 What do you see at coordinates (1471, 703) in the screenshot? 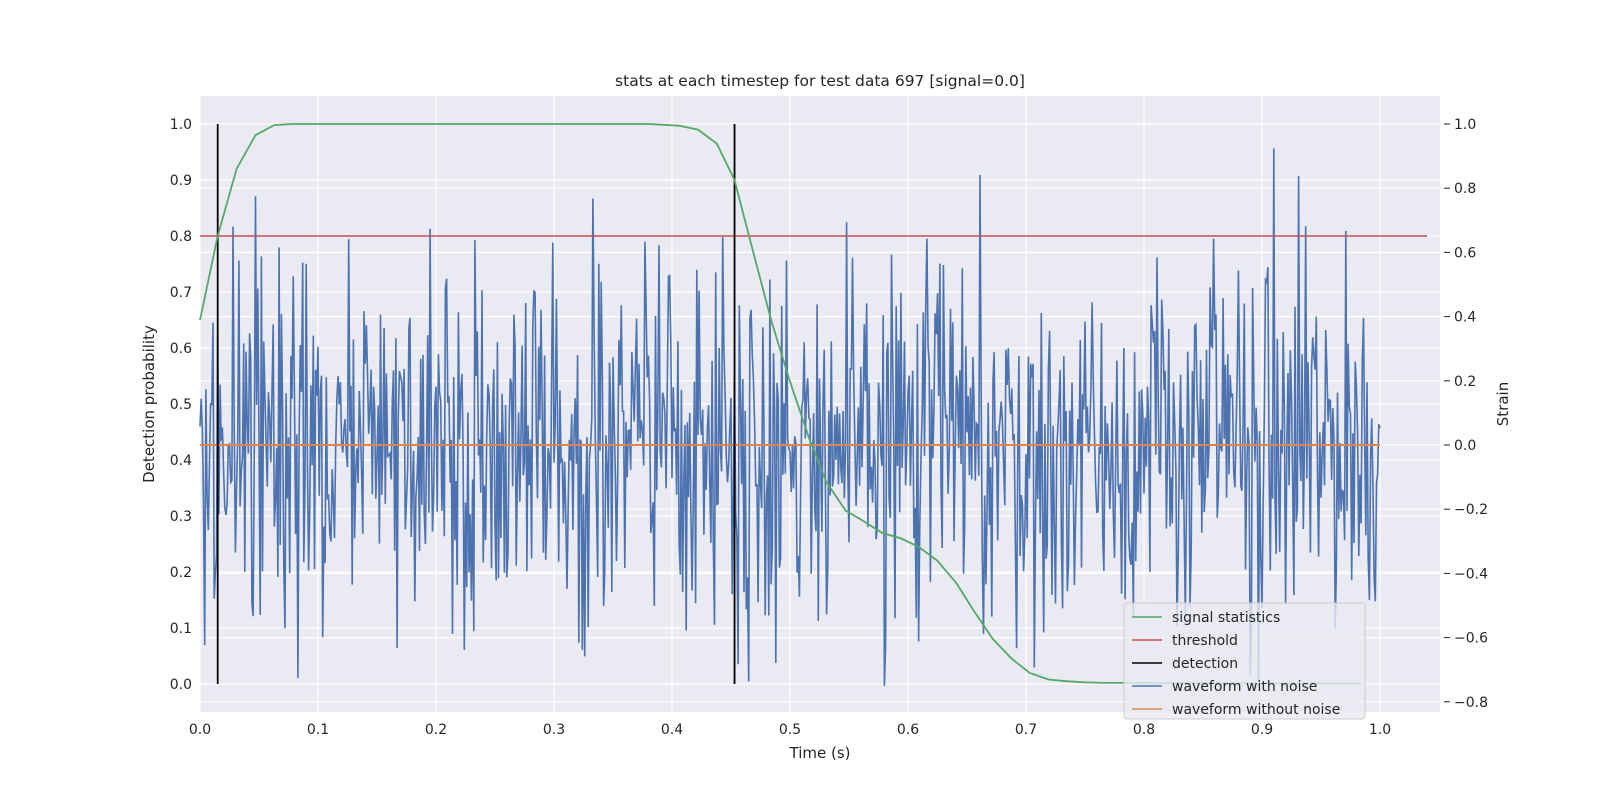
I see `y-tick-right-0: −0.8` at bounding box center [1471, 703].